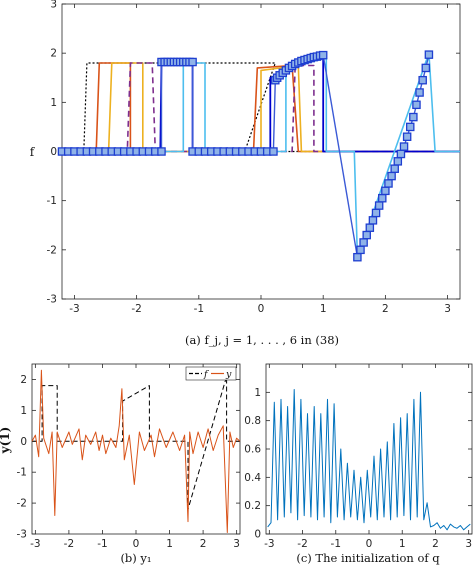 This screenshot has height=566, width=474. Describe the element at coordinates (135, 558) in the screenshot. I see `panel-b-caption: (b) y₁` at that location.